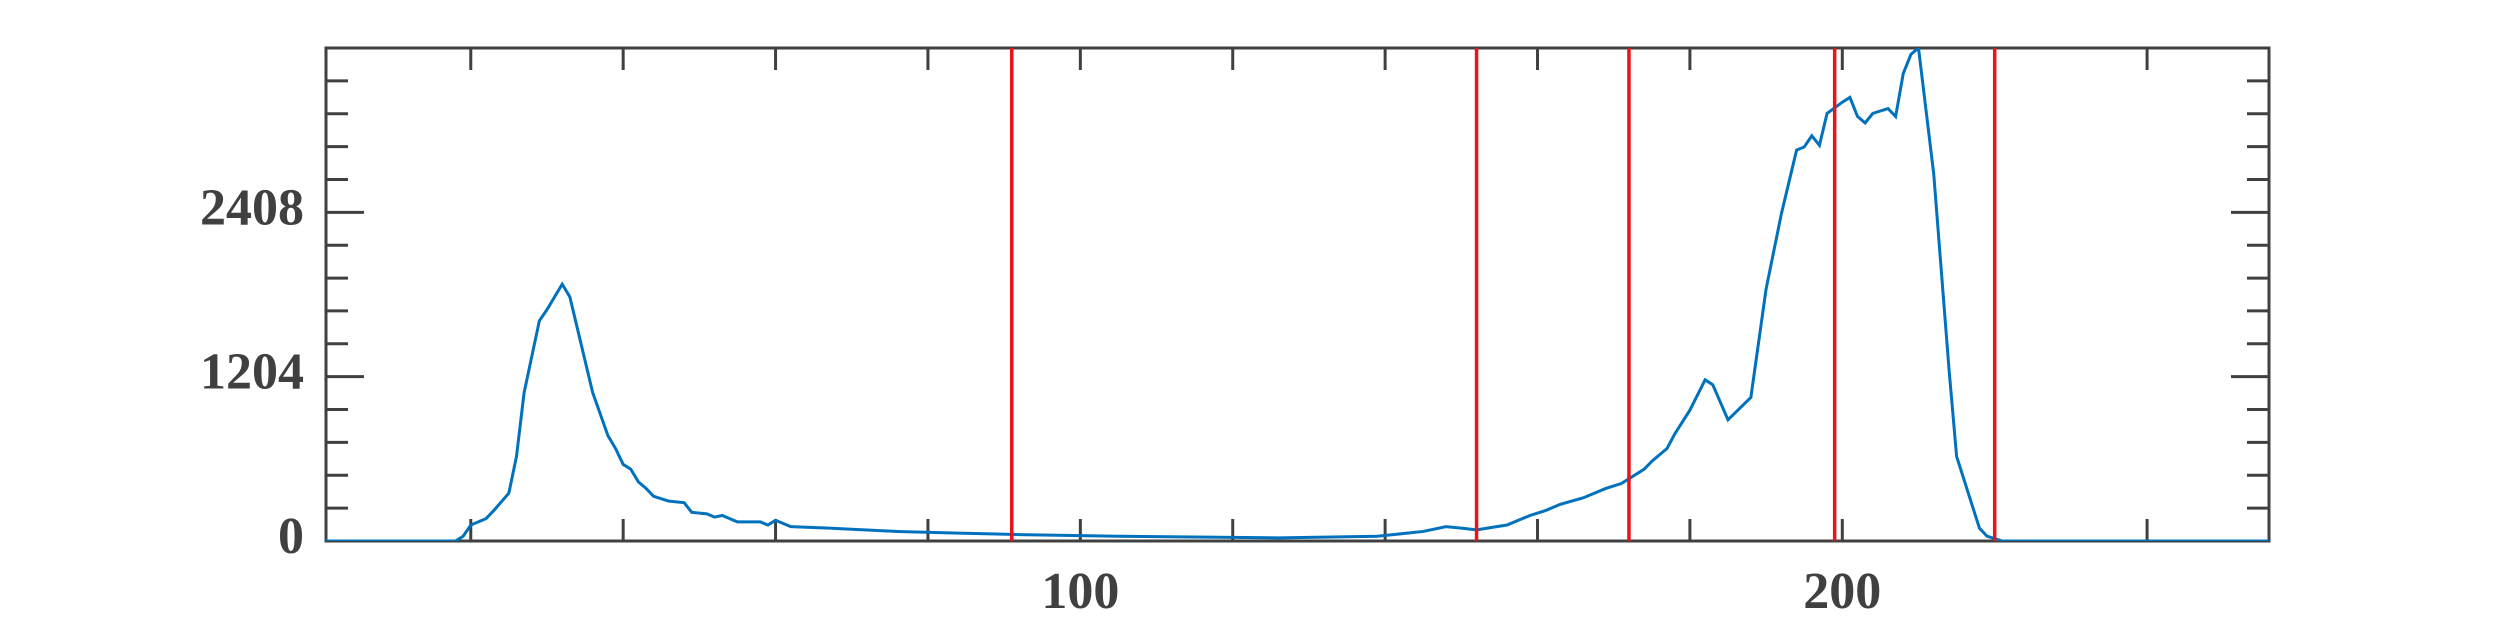 This screenshot has height=625, width=2500. I want to click on x-tick-label: 200, so click(1842, 591).